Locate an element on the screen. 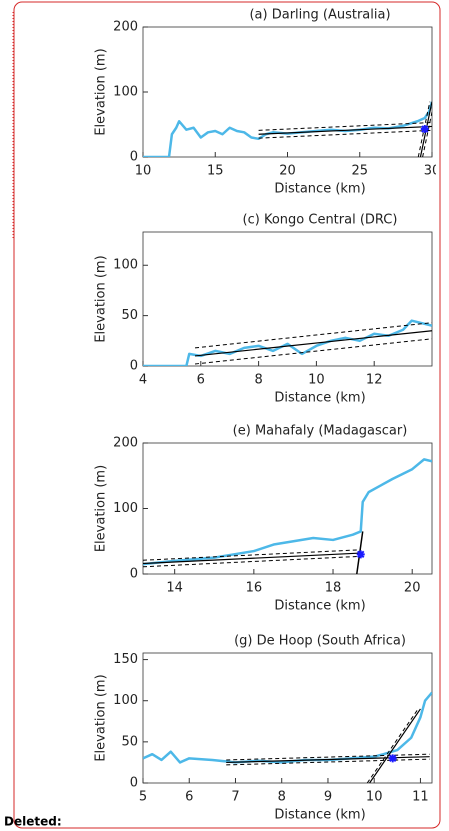 The height and width of the screenshot is (831, 449). x-tick-label: 12 is located at coordinates (374, 380).